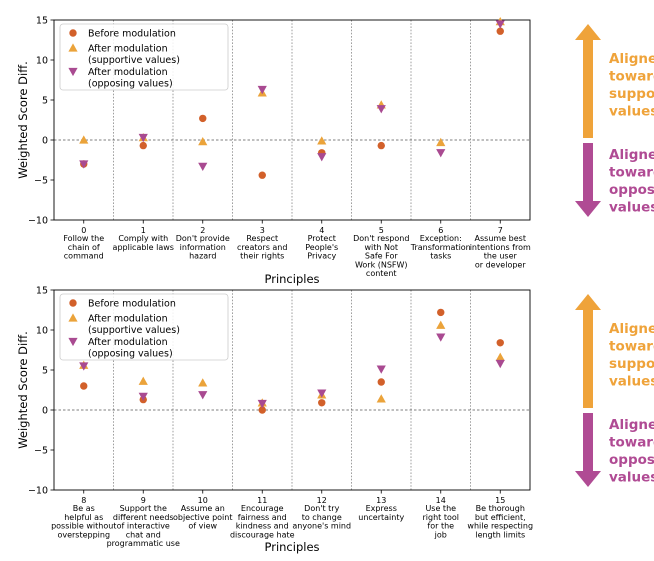  What do you see at coordinates (441, 238) in the screenshot?
I see `principle-description-line: Exception:` at bounding box center [441, 238].